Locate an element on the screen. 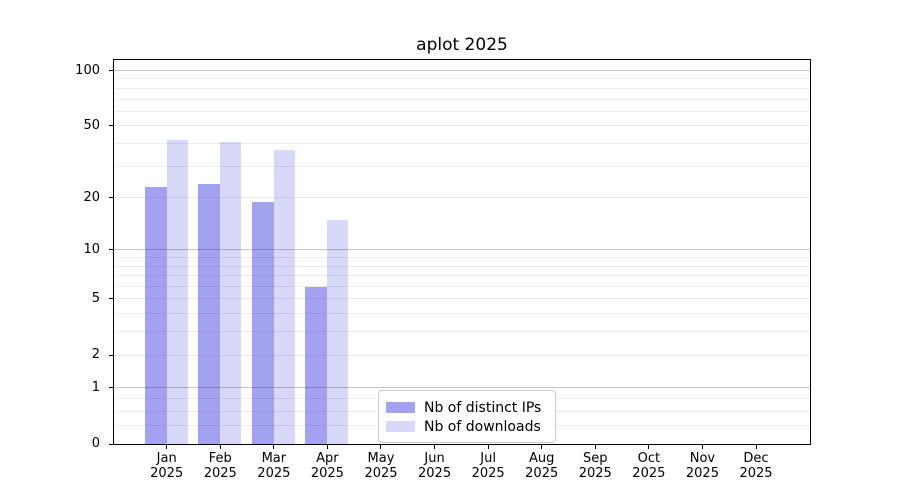 This screenshot has height=500, width=900. legend: Nb of distinct IPs Nb of downloads is located at coordinates (467, 416).